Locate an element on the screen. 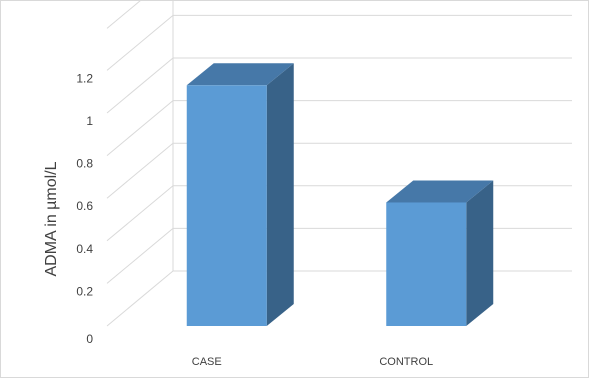 This screenshot has height=380, width=590. bar-case is located at coordinates (240, 195).